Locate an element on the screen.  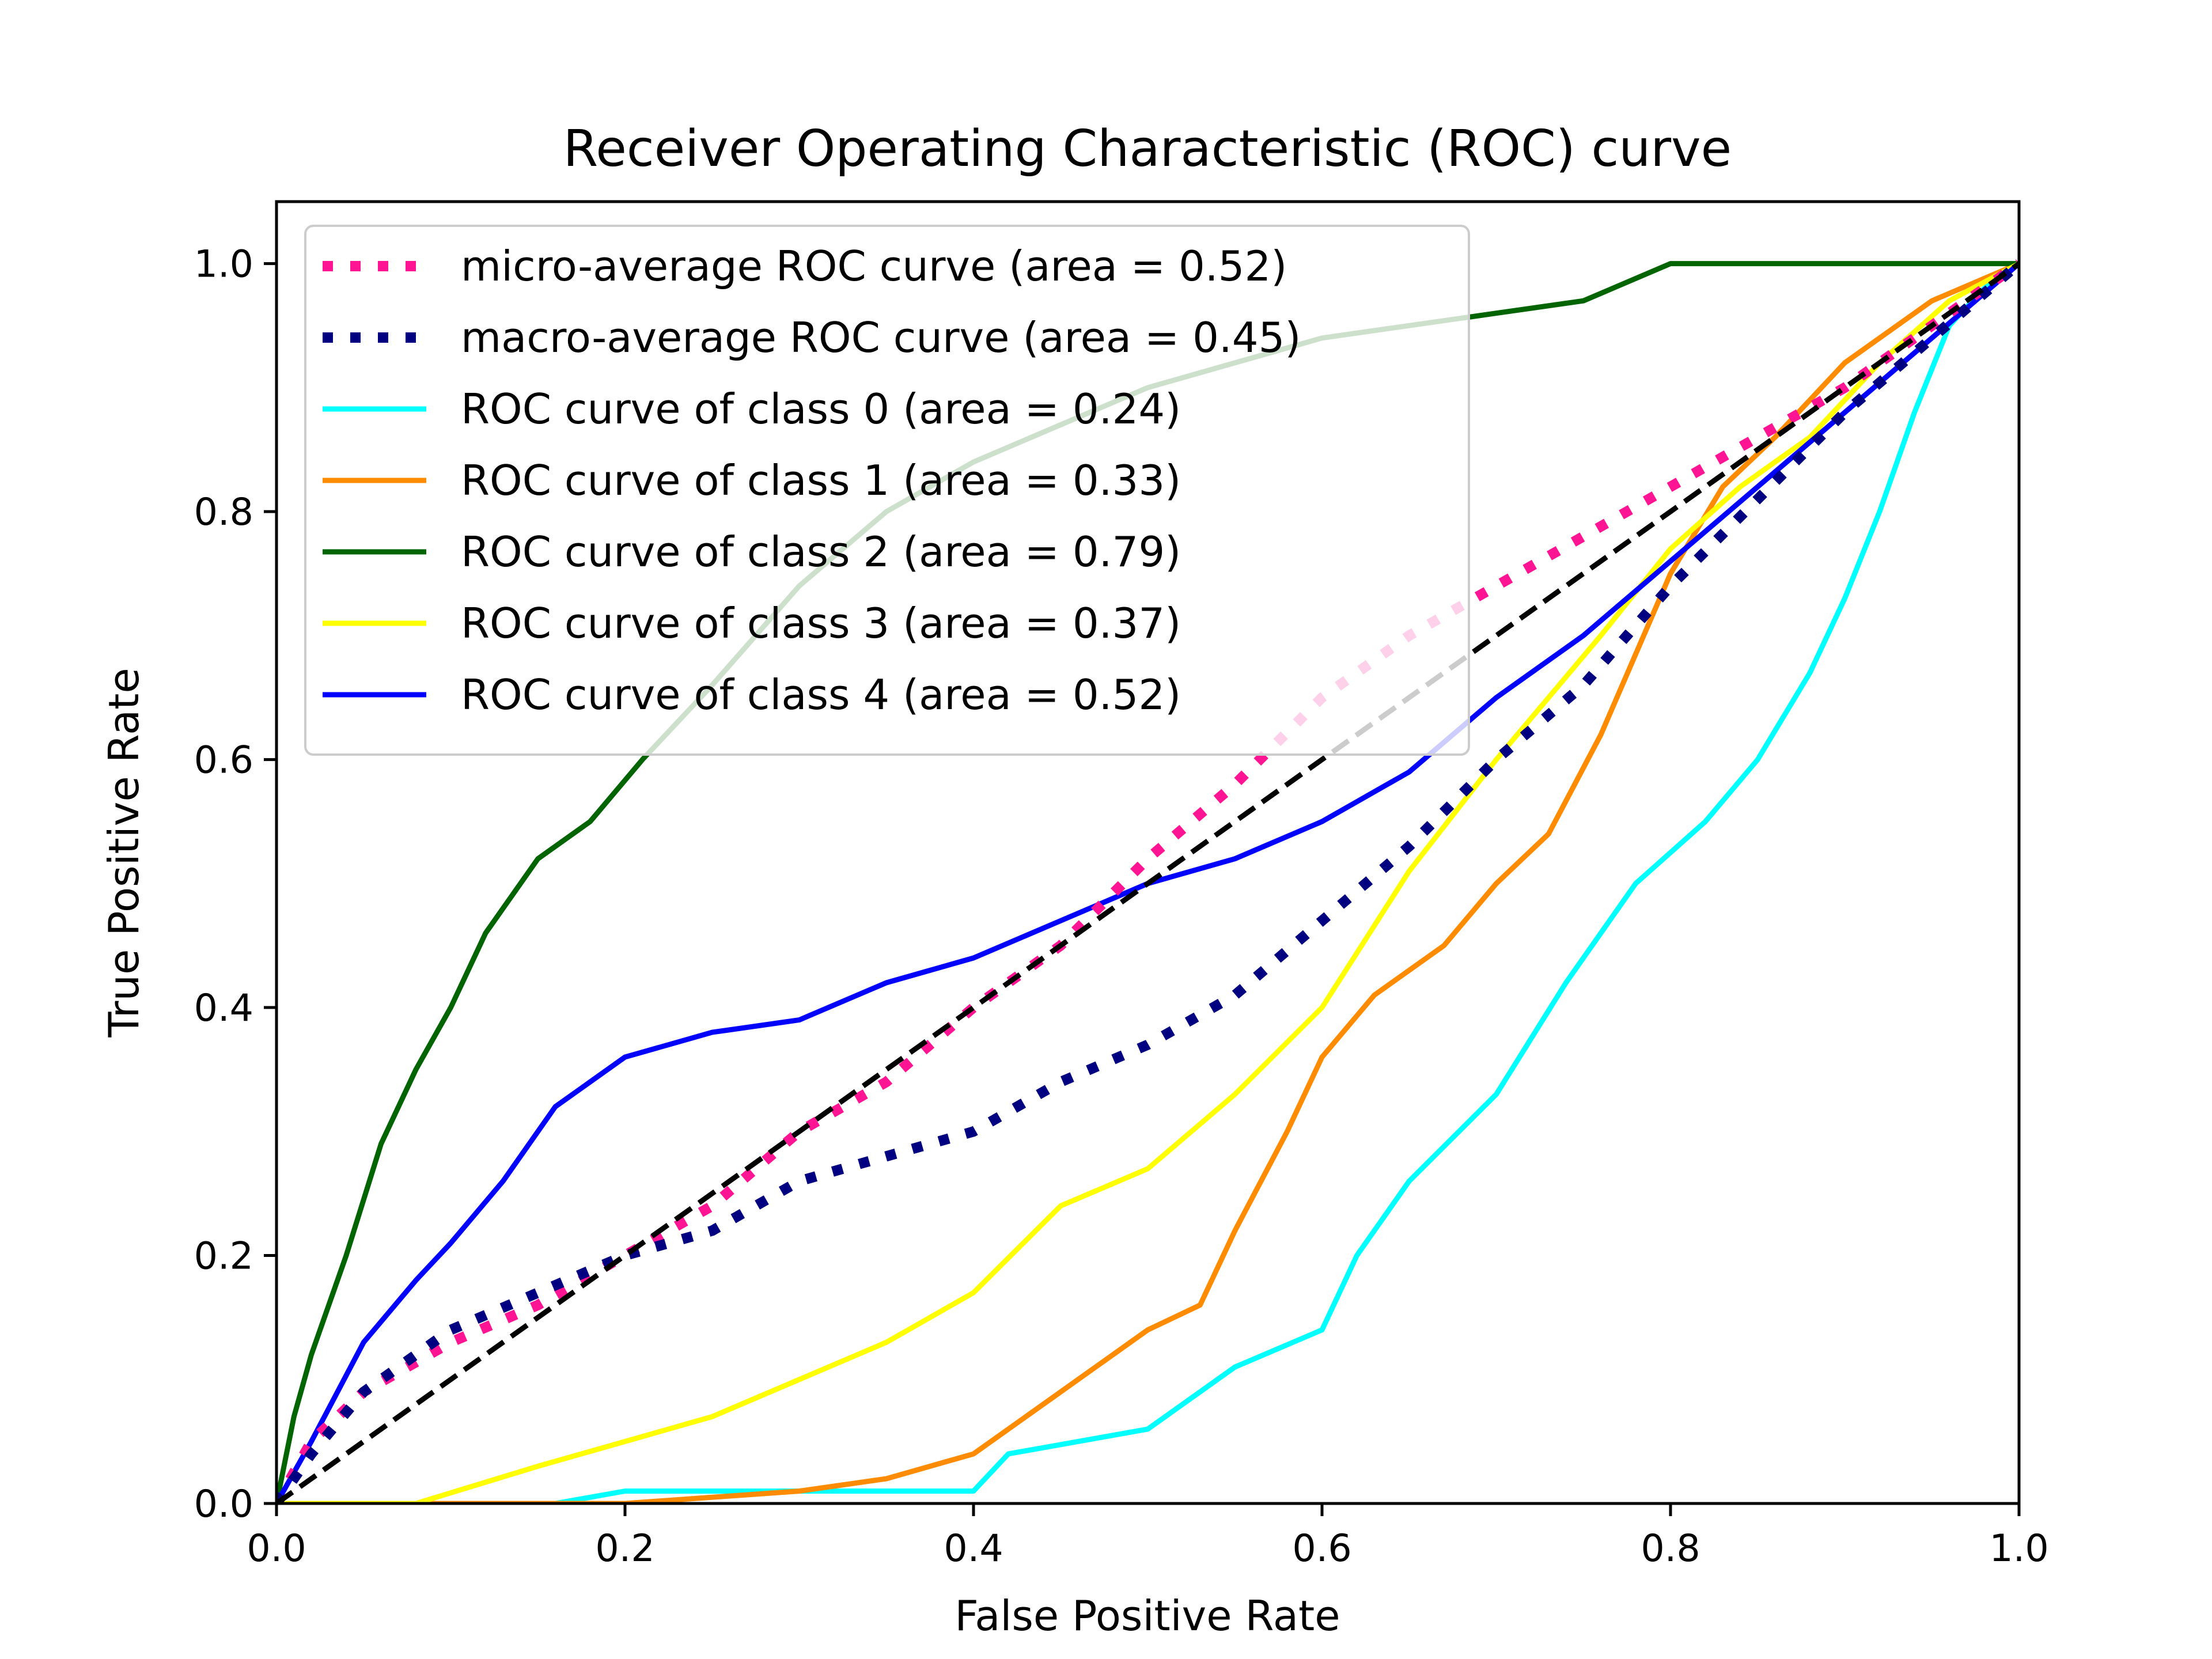
legend-label: ROC curve of class 0 (area = 0.24) is located at coordinates (821, 409).